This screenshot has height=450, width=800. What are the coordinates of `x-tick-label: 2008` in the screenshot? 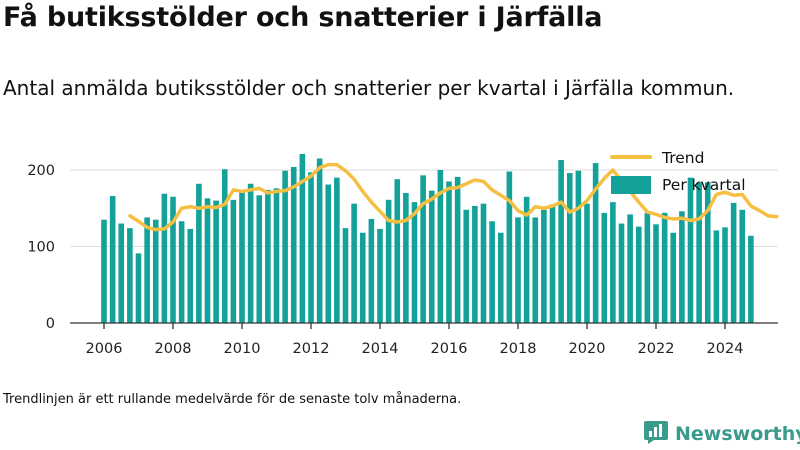 It's located at (173, 349).